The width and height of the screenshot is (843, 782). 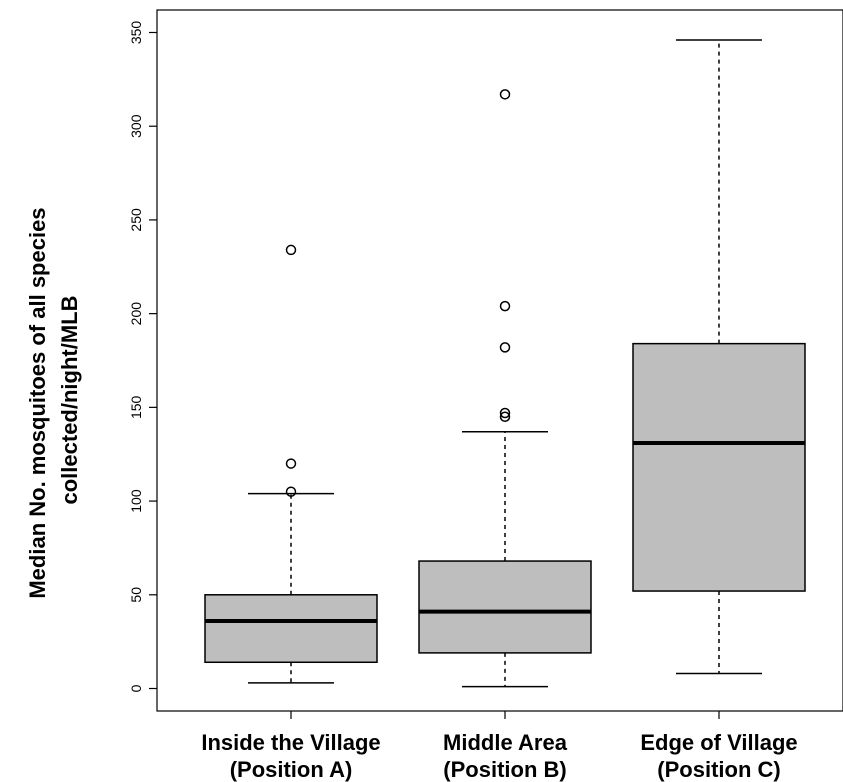 I want to click on y-tick-label: 150, so click(x=136, y=407).